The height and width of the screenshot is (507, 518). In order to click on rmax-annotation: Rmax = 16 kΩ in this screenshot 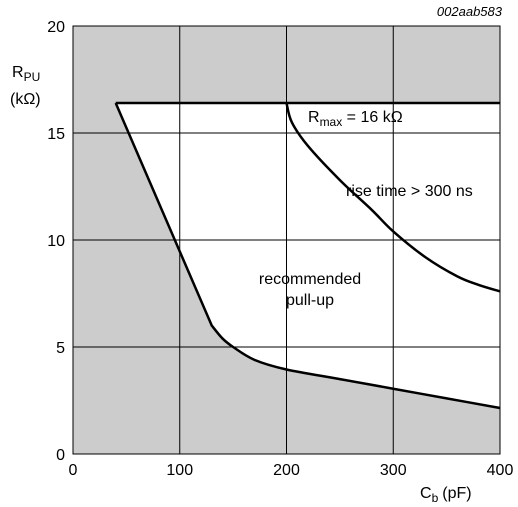, I will do `click(355, 119)`.